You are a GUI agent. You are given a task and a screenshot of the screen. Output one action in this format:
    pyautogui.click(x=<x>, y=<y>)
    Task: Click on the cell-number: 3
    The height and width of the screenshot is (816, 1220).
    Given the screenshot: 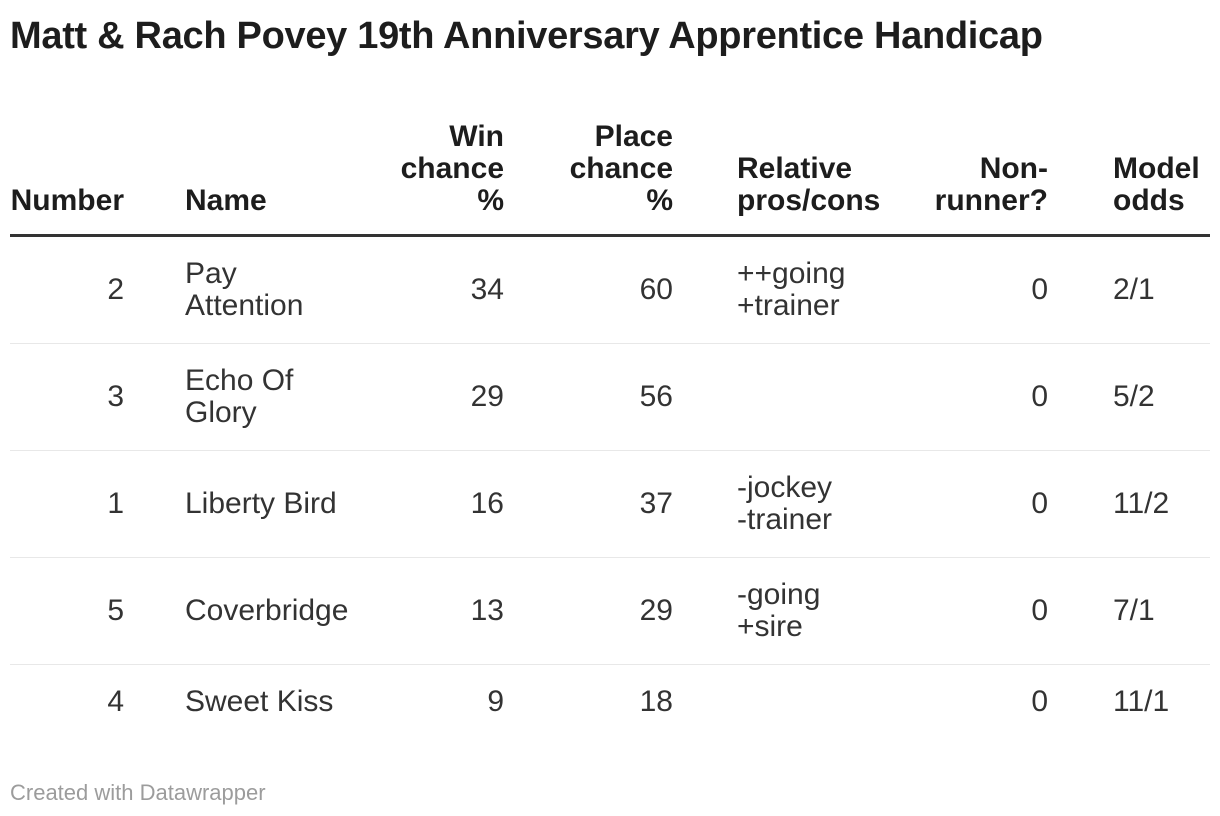 What is the action you would take?
    pyautogui.click(x=115, y=396)
    